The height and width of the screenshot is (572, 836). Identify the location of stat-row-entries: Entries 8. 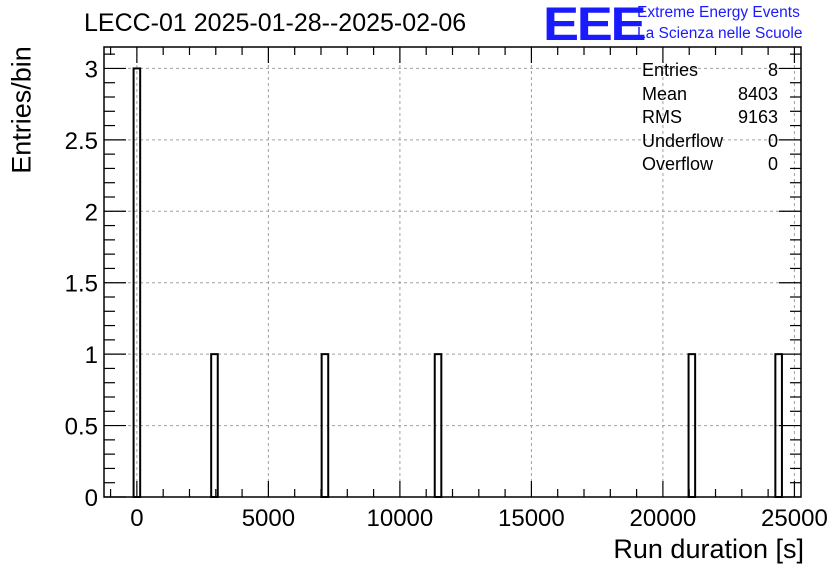
(710, 71).